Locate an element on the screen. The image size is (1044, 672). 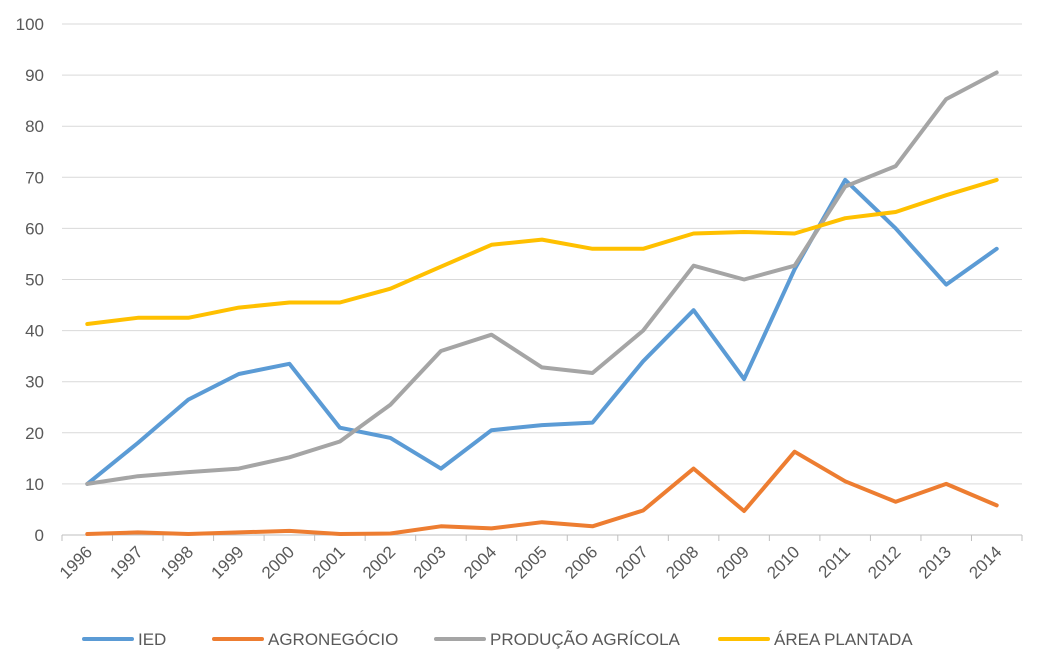
x-tick-label: 2014 is located at coordinates (985, 562).